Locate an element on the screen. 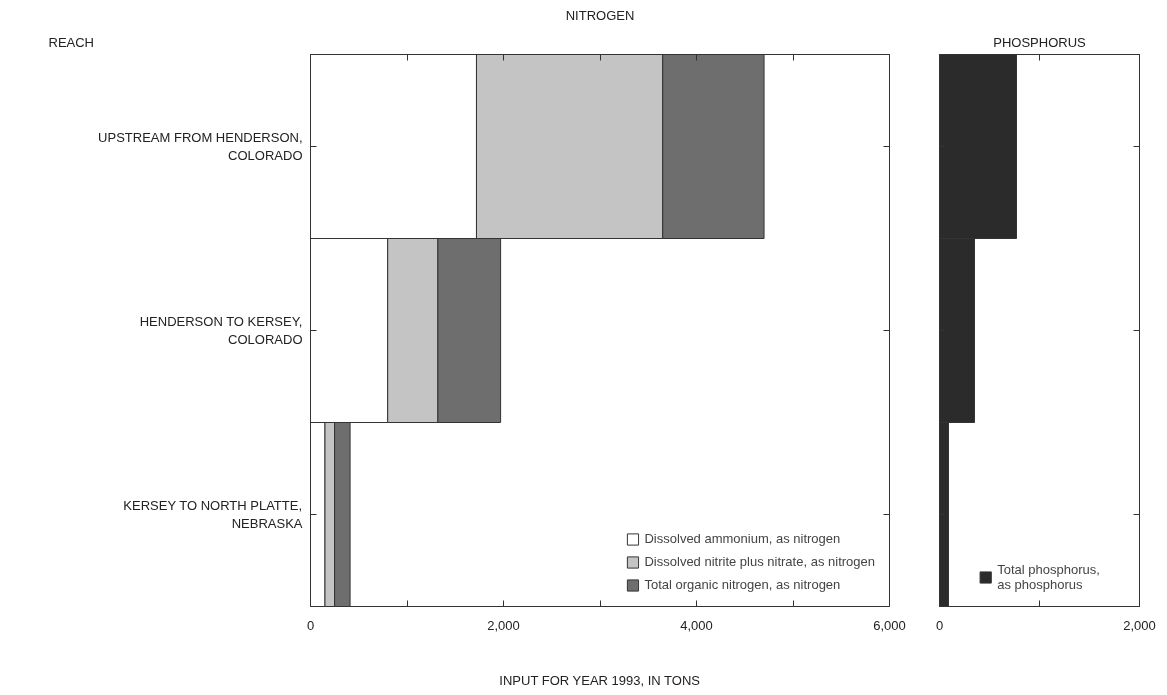 This screenshot has height=695, width=1167. legend-label: Total phosphorus, as phosphorus is located at coordinates (1048, 577).